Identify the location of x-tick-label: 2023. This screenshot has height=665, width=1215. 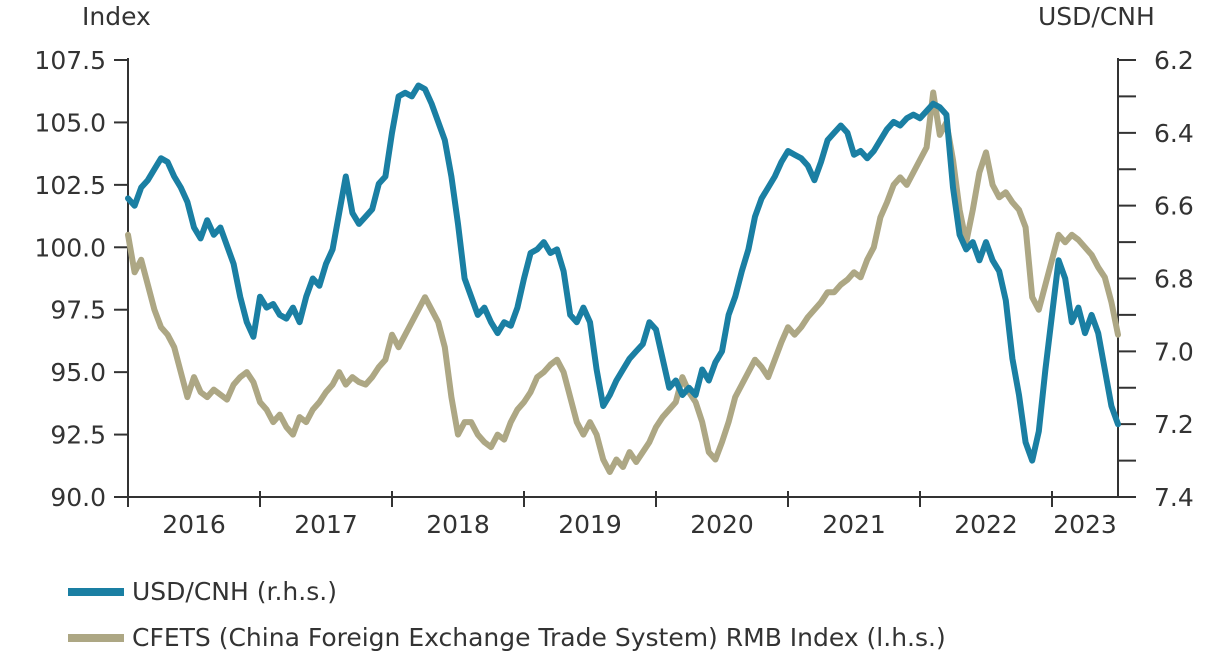
(1085, 524).